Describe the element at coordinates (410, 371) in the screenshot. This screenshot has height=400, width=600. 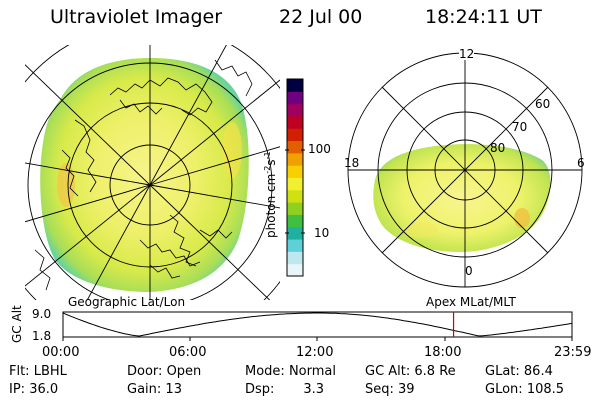
I see `status-gc-alt: GC Alt: 6.8 Re` at that location.